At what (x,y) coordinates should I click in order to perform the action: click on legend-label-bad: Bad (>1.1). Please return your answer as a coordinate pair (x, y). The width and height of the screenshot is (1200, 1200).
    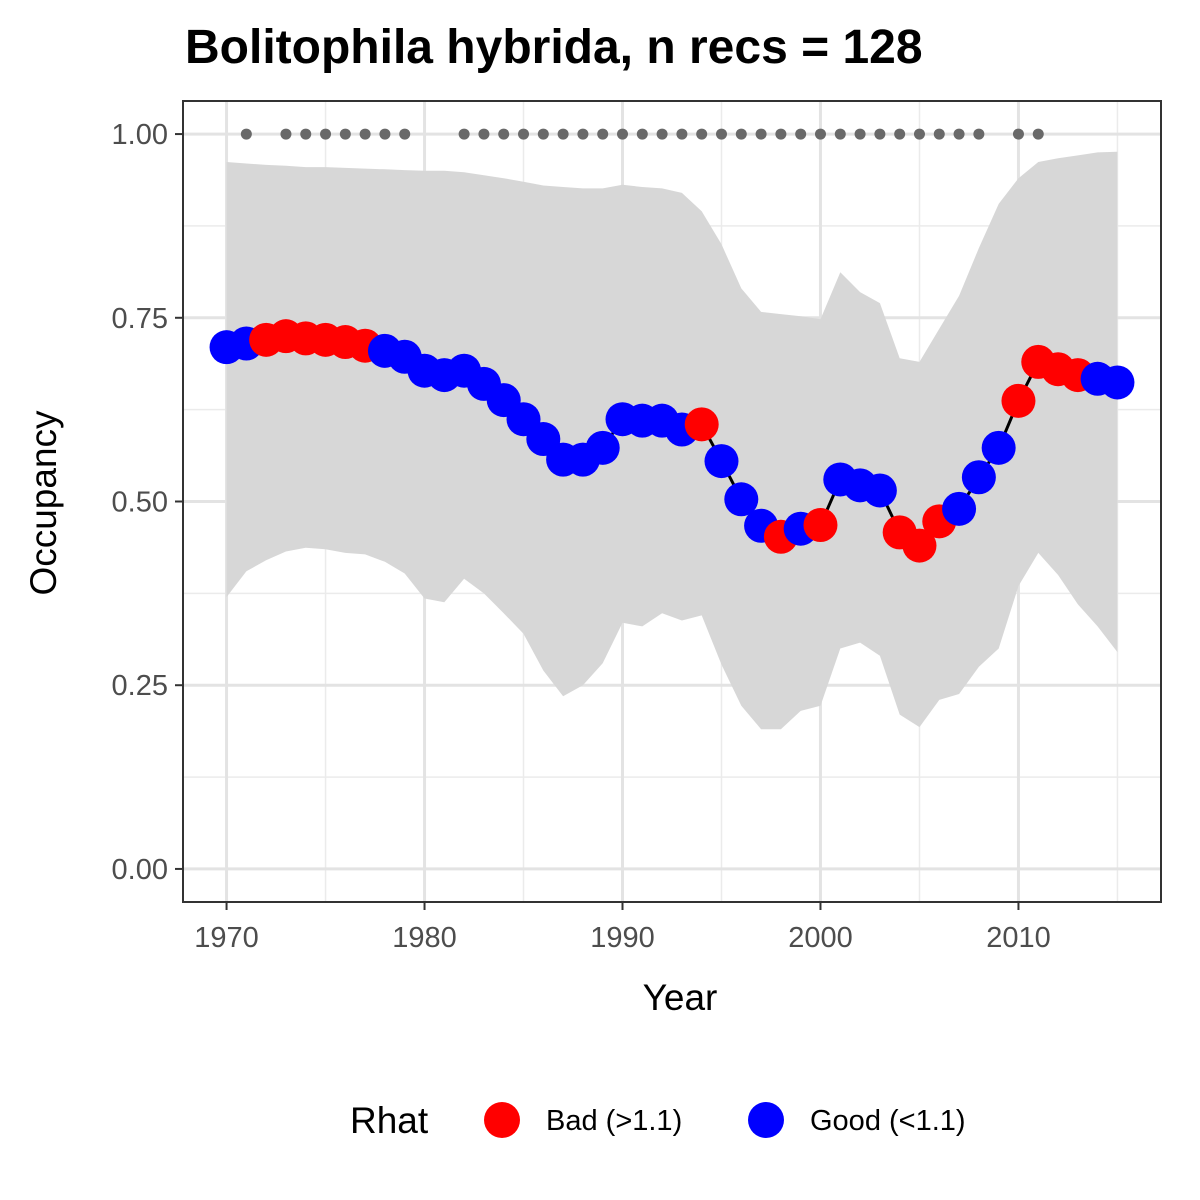
    Looking at the image, I should click on (614, 1121).